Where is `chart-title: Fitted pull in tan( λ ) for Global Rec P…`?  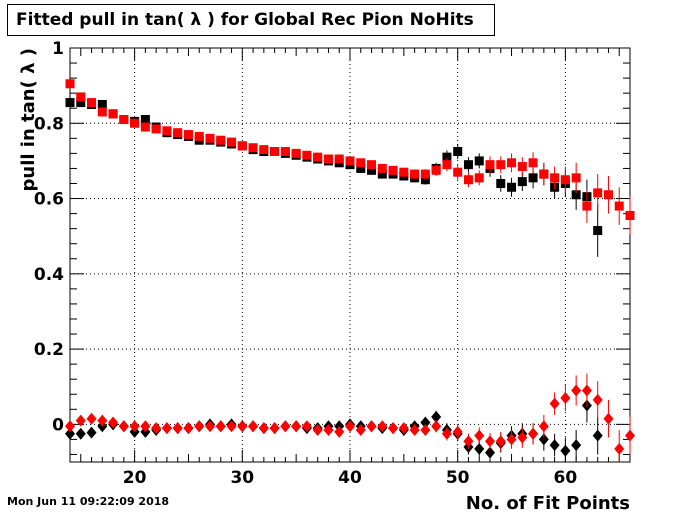
chart-title: Fitted pull in tan( λ ) for Global Rec P… is located at coordinates (251, 20).